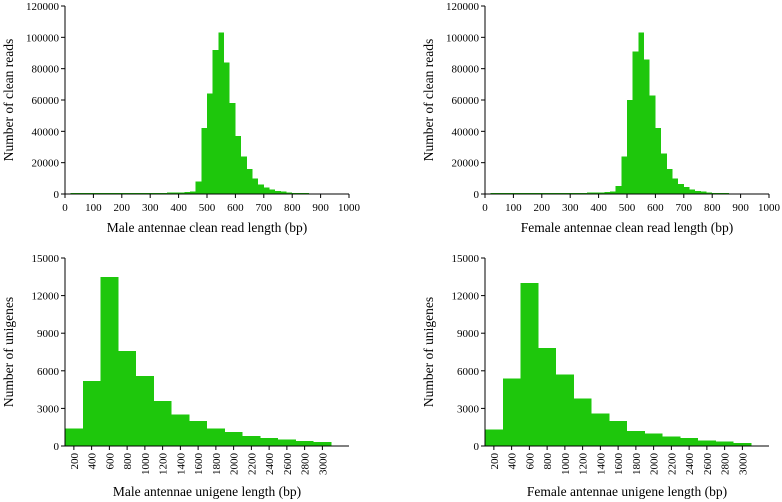  Describe the element at coordinates (627, 227) in the screenshot. I see `x-axis-title: Female antennae clean read length (bp)` at that location.